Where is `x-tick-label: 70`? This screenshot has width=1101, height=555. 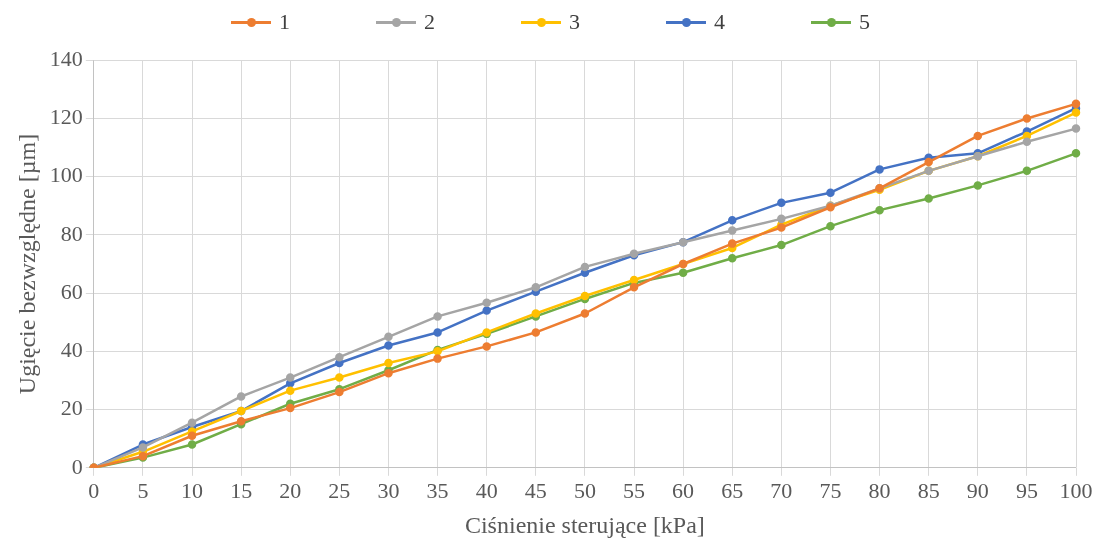
x-tick-label: 70 is located at coordinates (781, 490).